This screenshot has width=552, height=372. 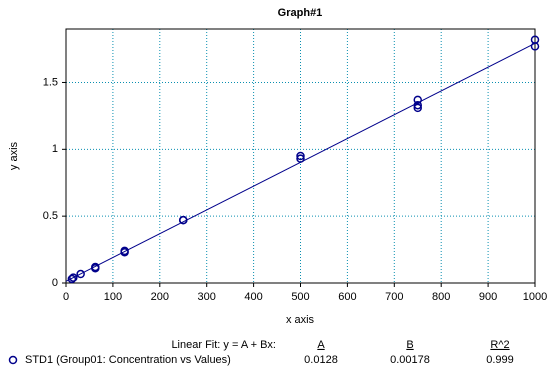 I want to click on chart-title: Graph#1, so click(x=300, y=13).